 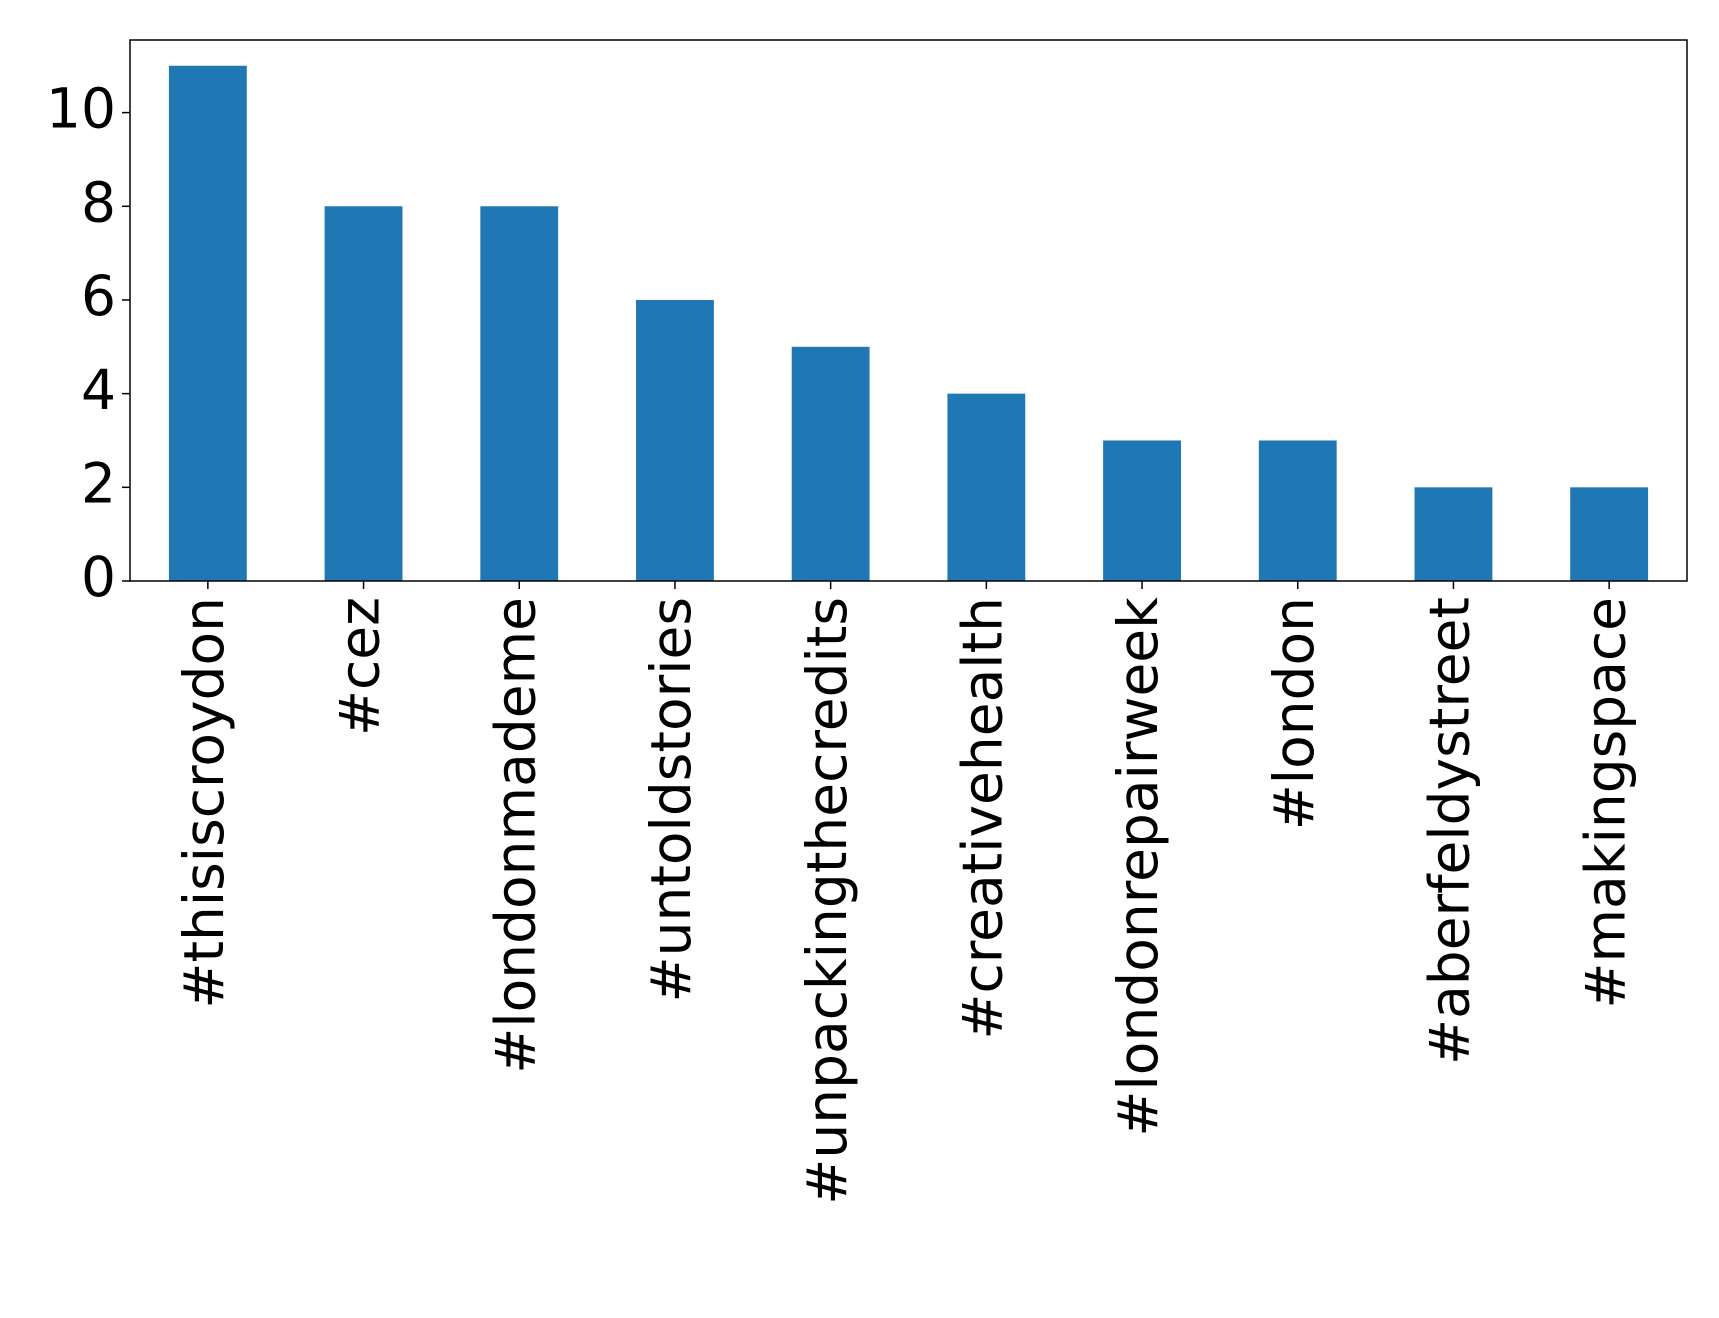 What do you see at coordinates (1138, 867) in the screenshot?
I see `x-tick-label: #londonrepairweek` at bounding box center [1138, 867].